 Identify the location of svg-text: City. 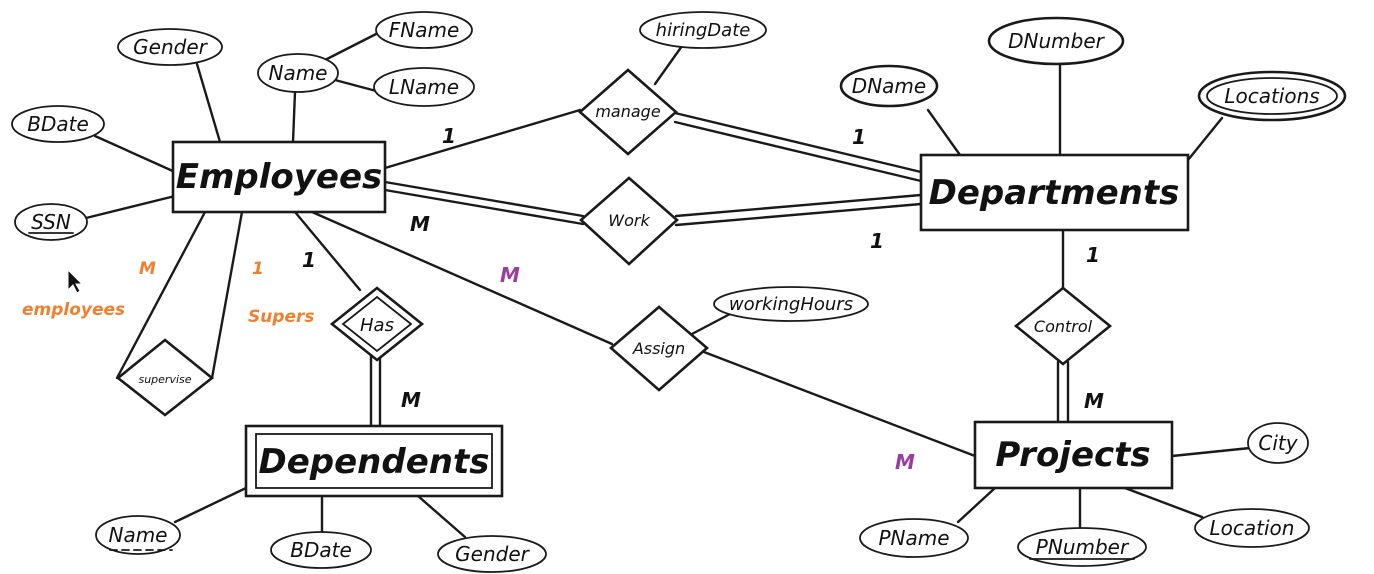
(1278, 443).